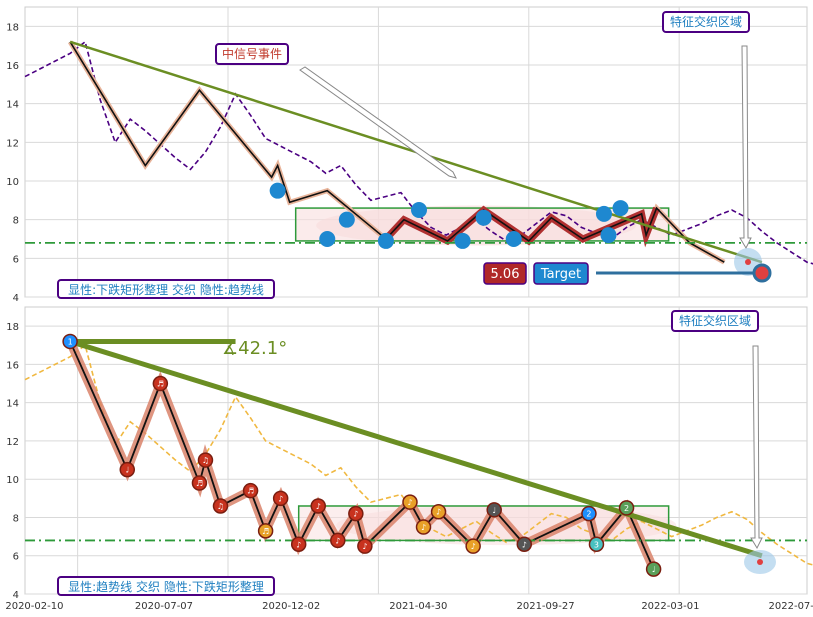 This screenshot has height=617, width=813. Describe the element at coordinates (561, 273) in the screenshot. I see `target-label-box` at that location.